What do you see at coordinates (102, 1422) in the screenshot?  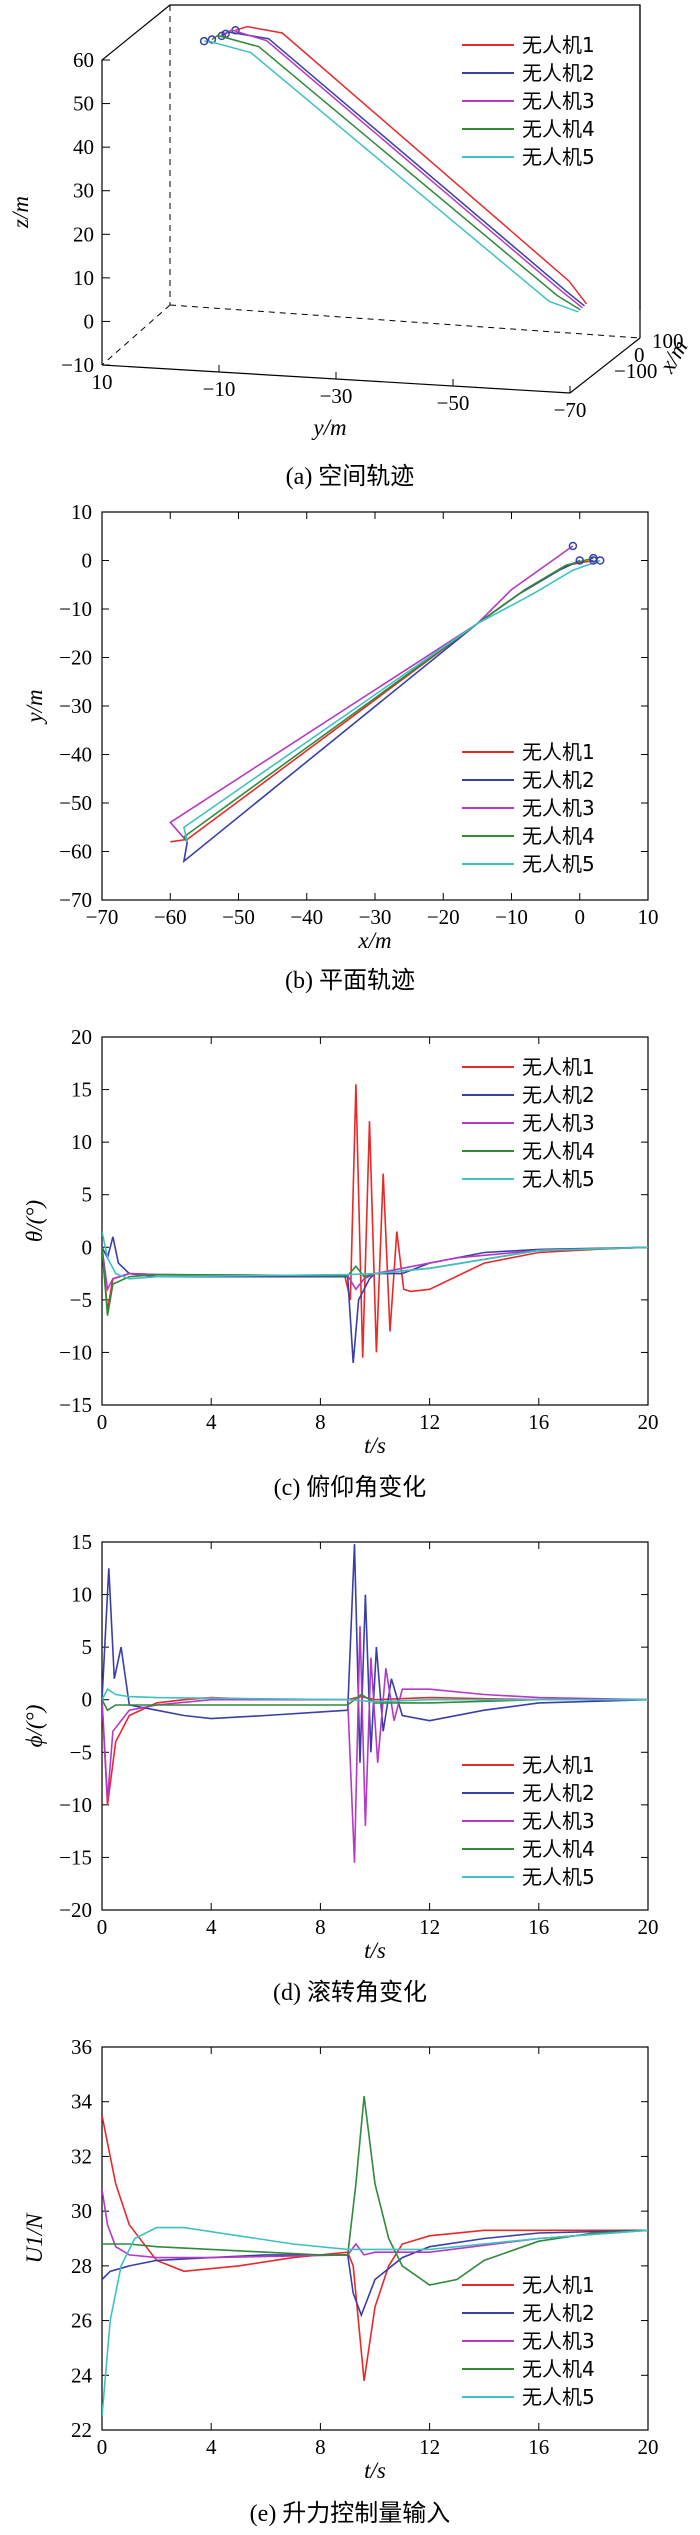 I see `c-xtick-label-0: 0` at bounding box center [102, 1422].